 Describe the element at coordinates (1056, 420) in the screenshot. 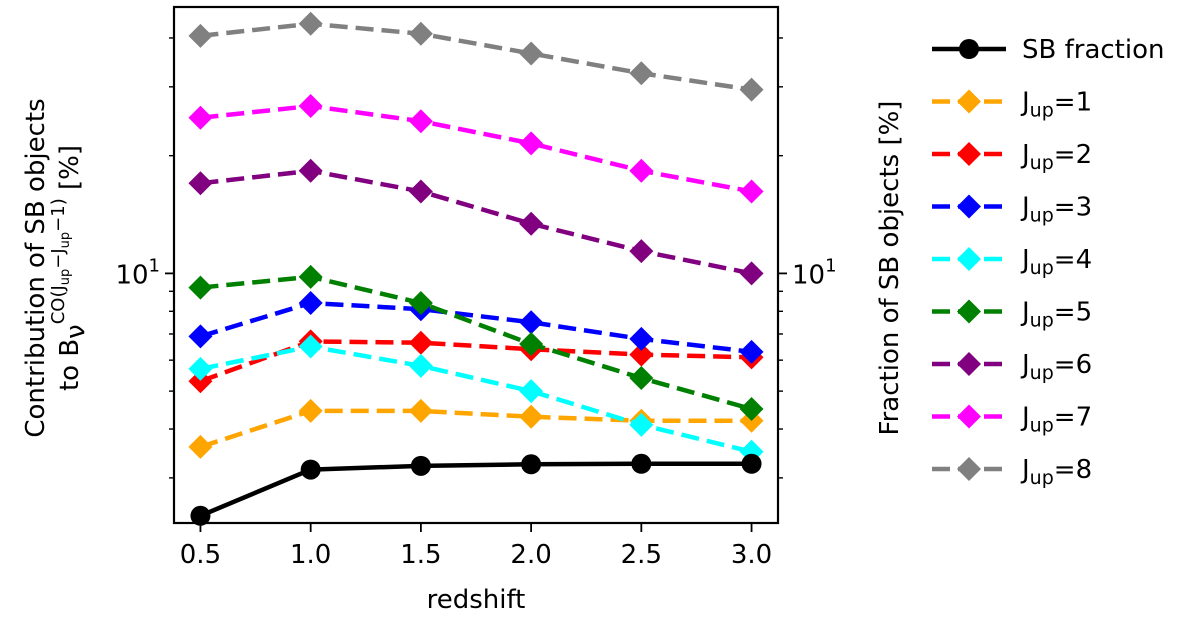

I see `legend-label: Jup=7` at that location.